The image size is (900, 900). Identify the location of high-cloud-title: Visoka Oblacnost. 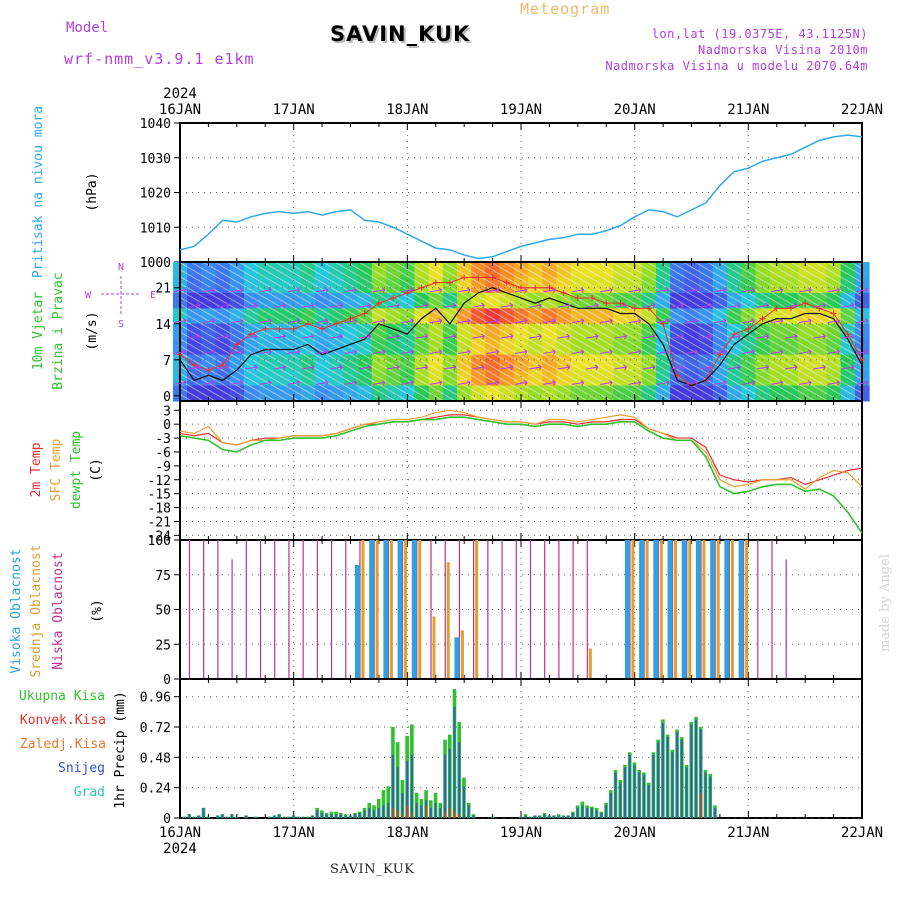
(16, 610).